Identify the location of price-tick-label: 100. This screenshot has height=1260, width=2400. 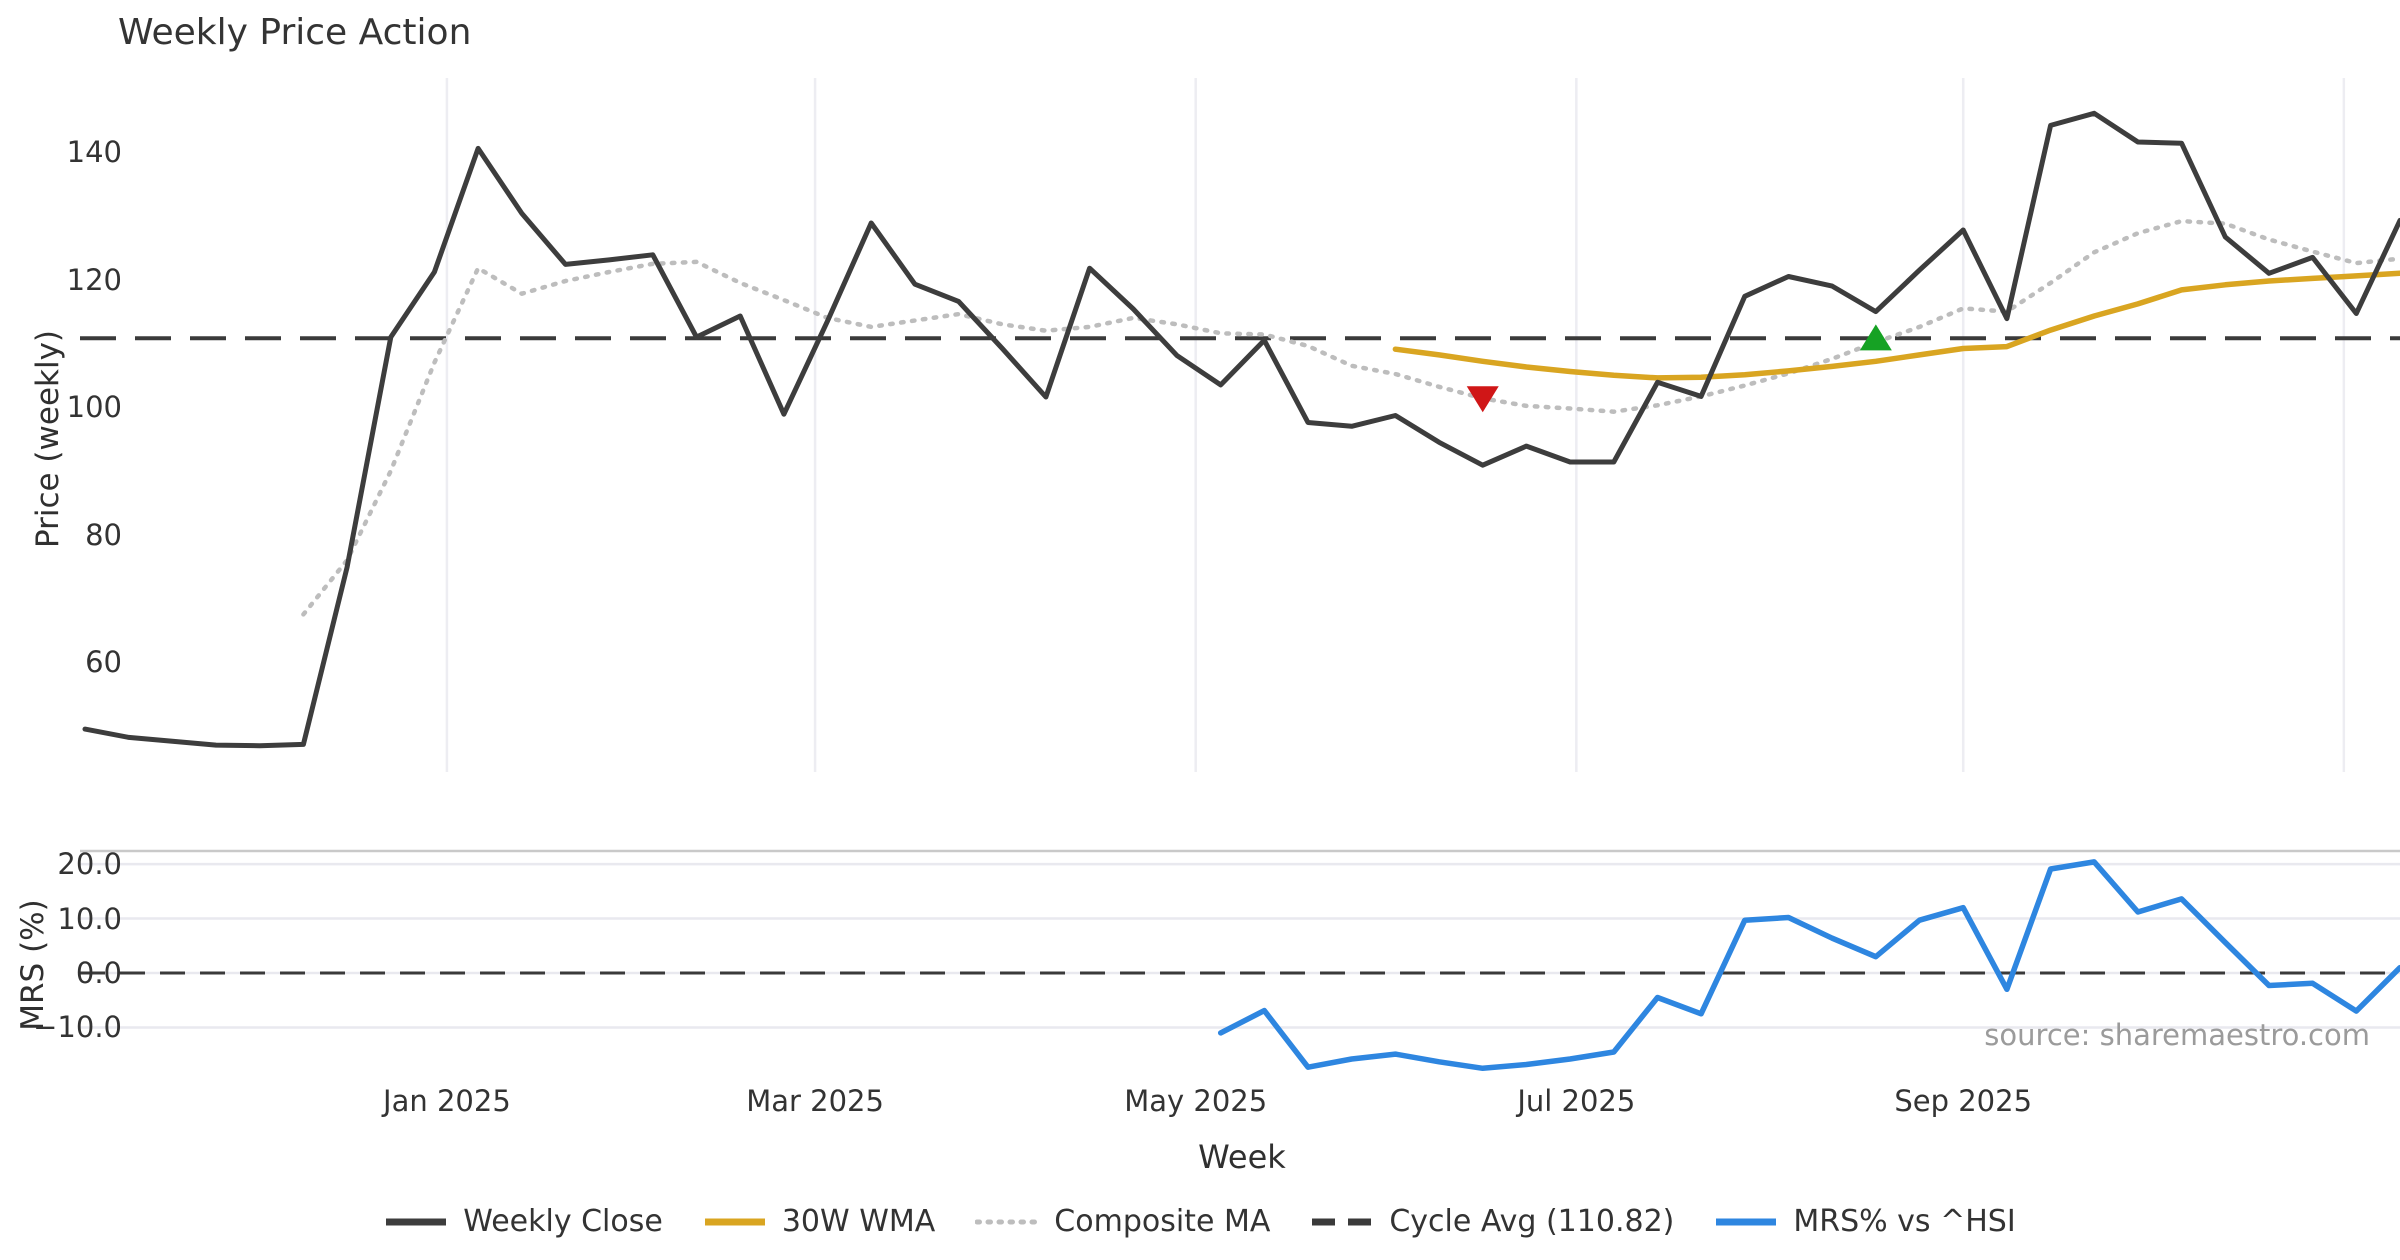
(94, 407).